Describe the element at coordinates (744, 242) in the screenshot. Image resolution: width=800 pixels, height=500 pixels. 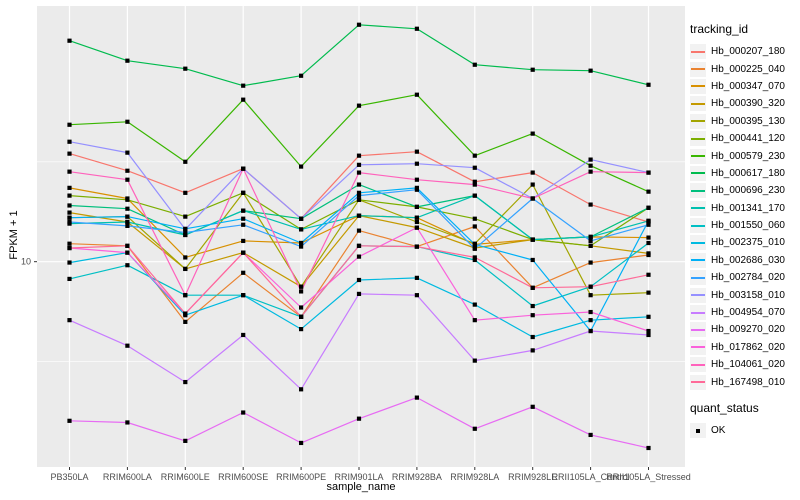
I see `legend-entry-Hb_002375_010: Hb_002375_010` at that location.